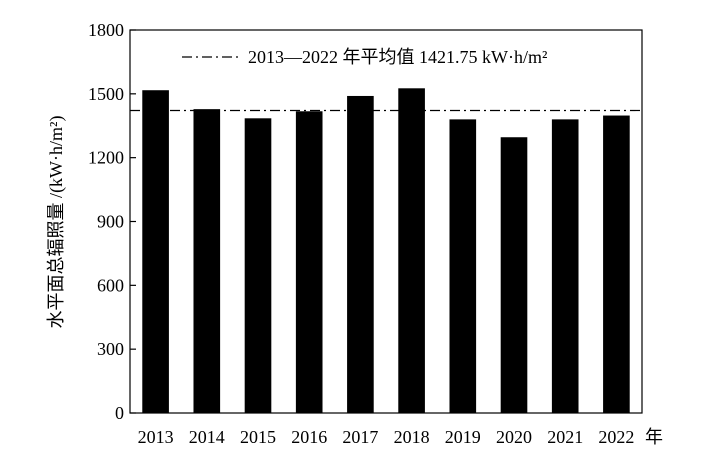 This screenshot has width=703, height=467. Describe the element at coordinates (360, 254) in the screenshot. I see `bar-2017` at that location.